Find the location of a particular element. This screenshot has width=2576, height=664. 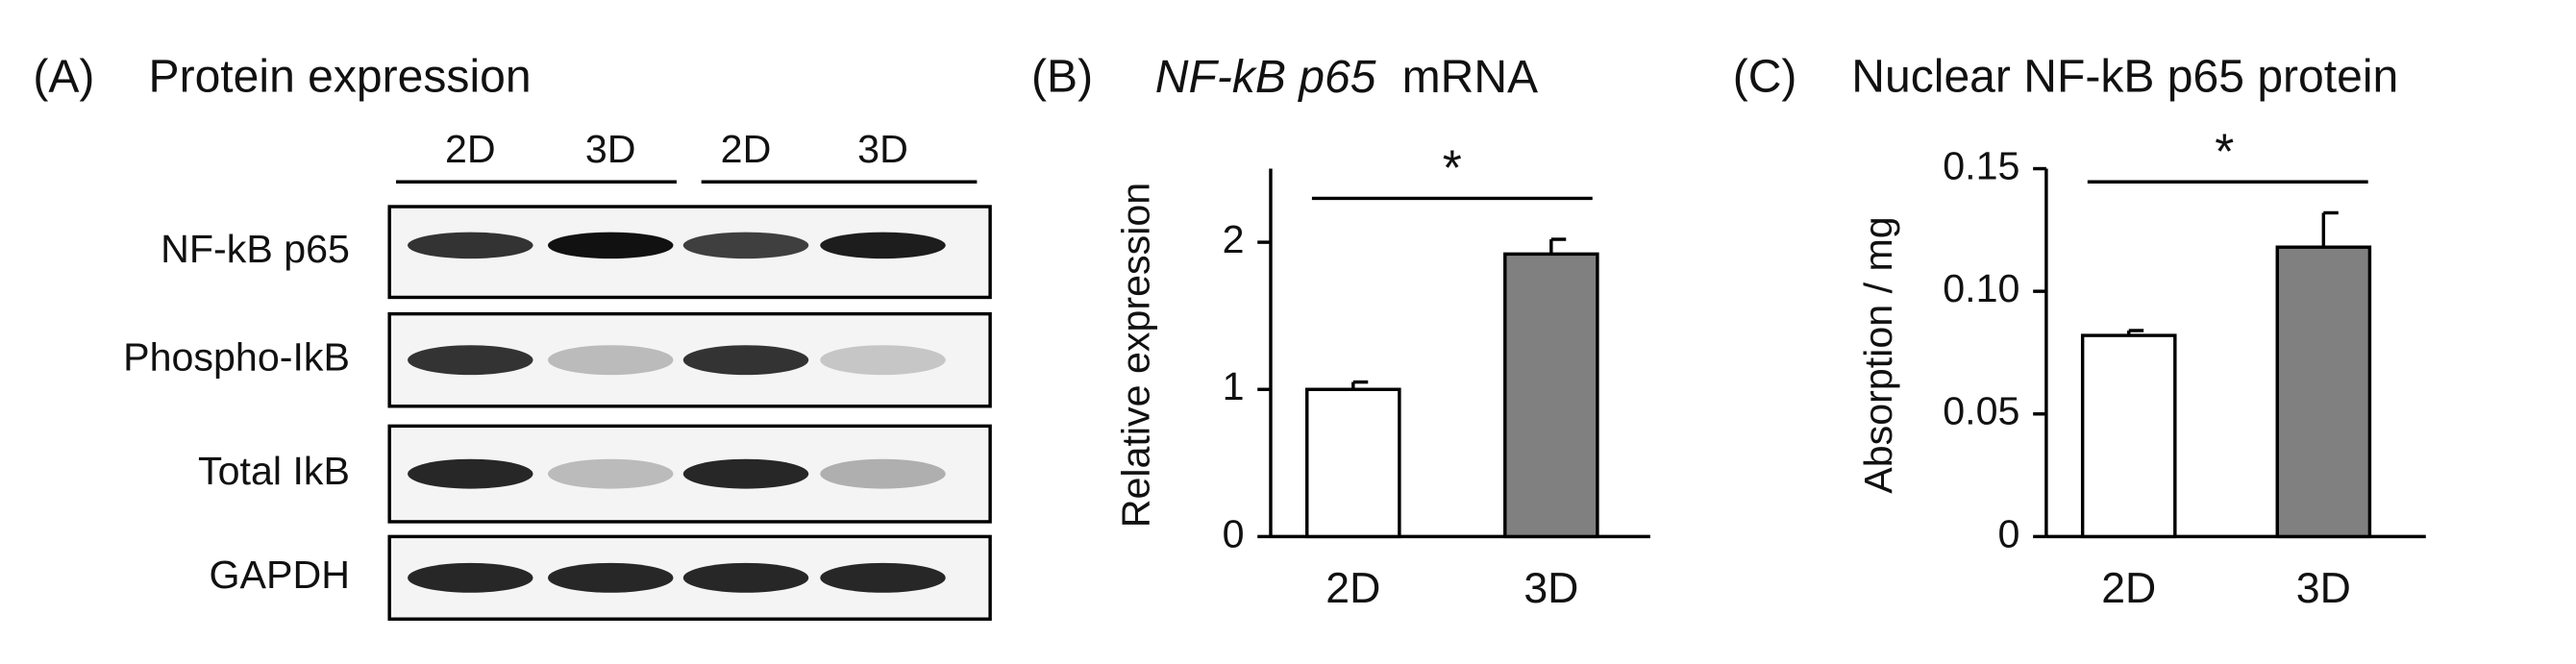

row-label: NF-kB p65 is located at coordinates (256, 249).